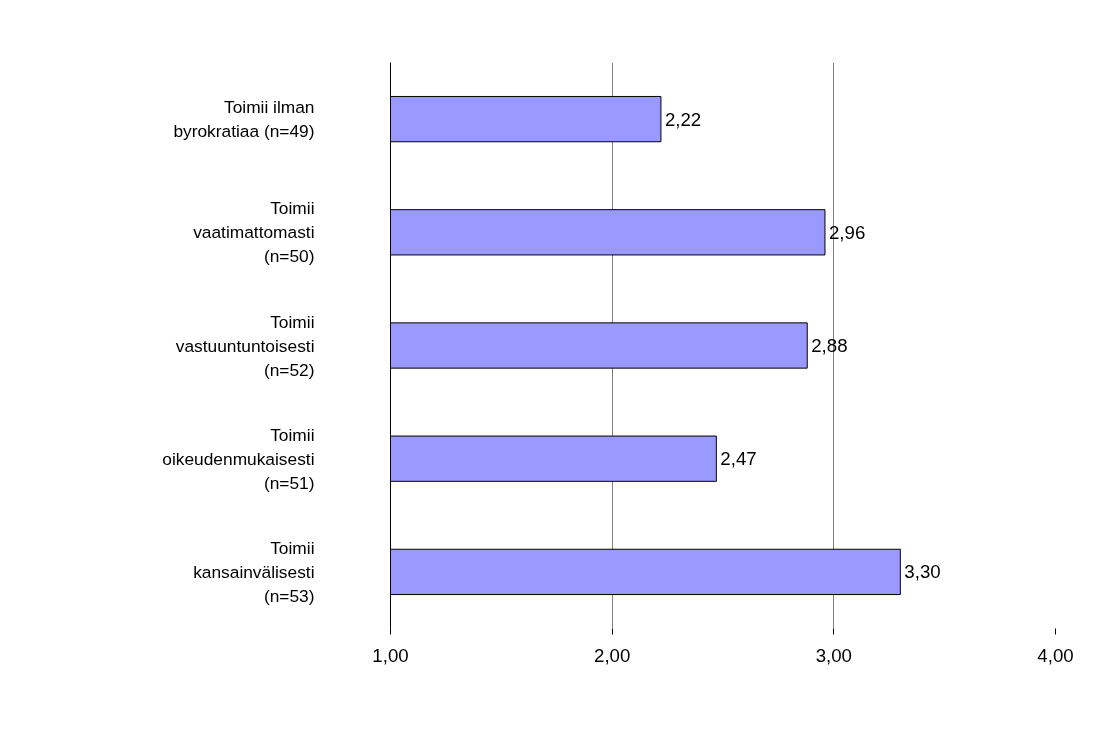  Describe the element at coordinates (254, 232) in the screenshot. I see `y-tick-label: Toimii vaatimattomasti (n=50)` at that location.